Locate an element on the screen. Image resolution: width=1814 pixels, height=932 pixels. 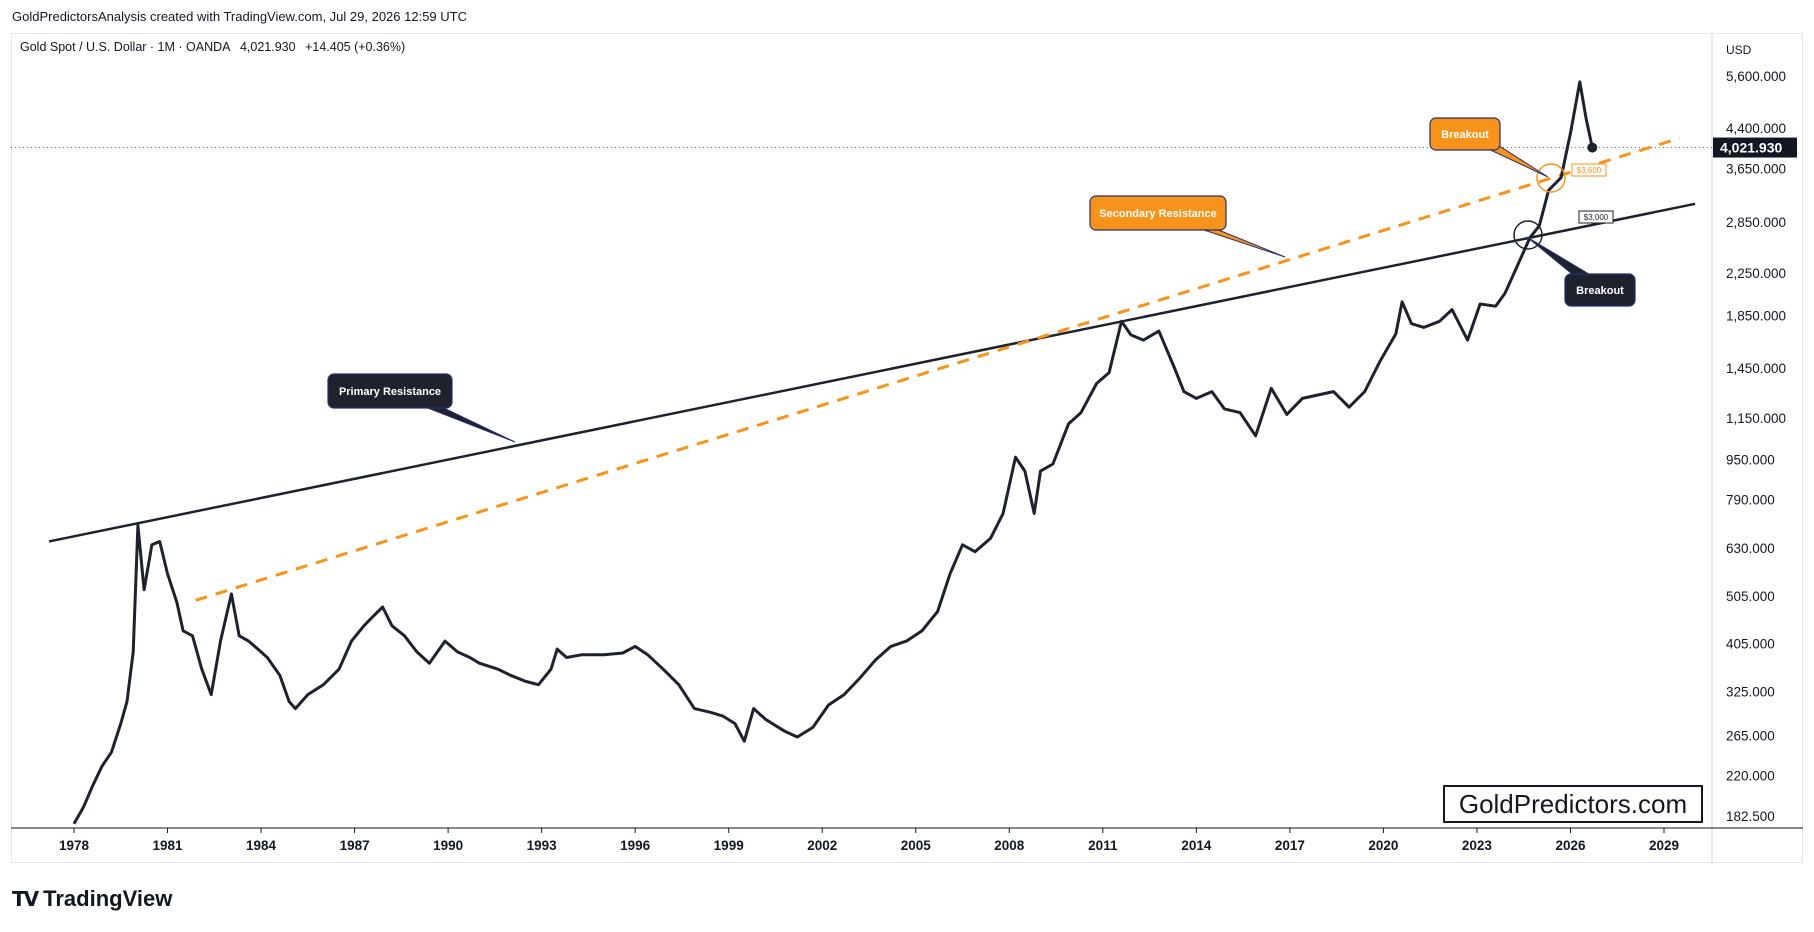
last-price-dot is located at coordinates (1592, 147).